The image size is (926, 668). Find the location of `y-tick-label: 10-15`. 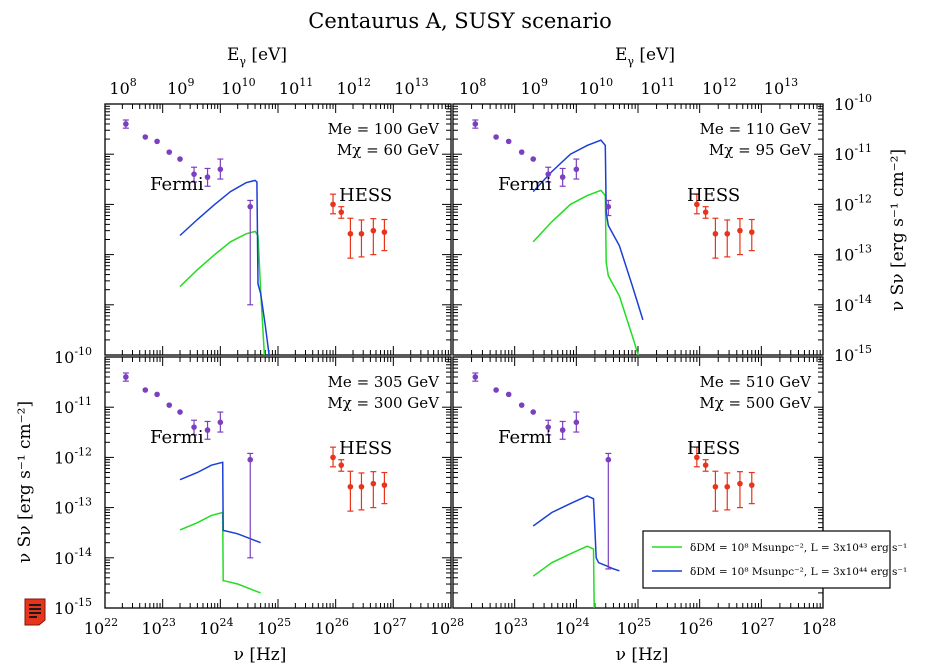

y-tick-label: 10-15 is located at coordinates (73, 607).